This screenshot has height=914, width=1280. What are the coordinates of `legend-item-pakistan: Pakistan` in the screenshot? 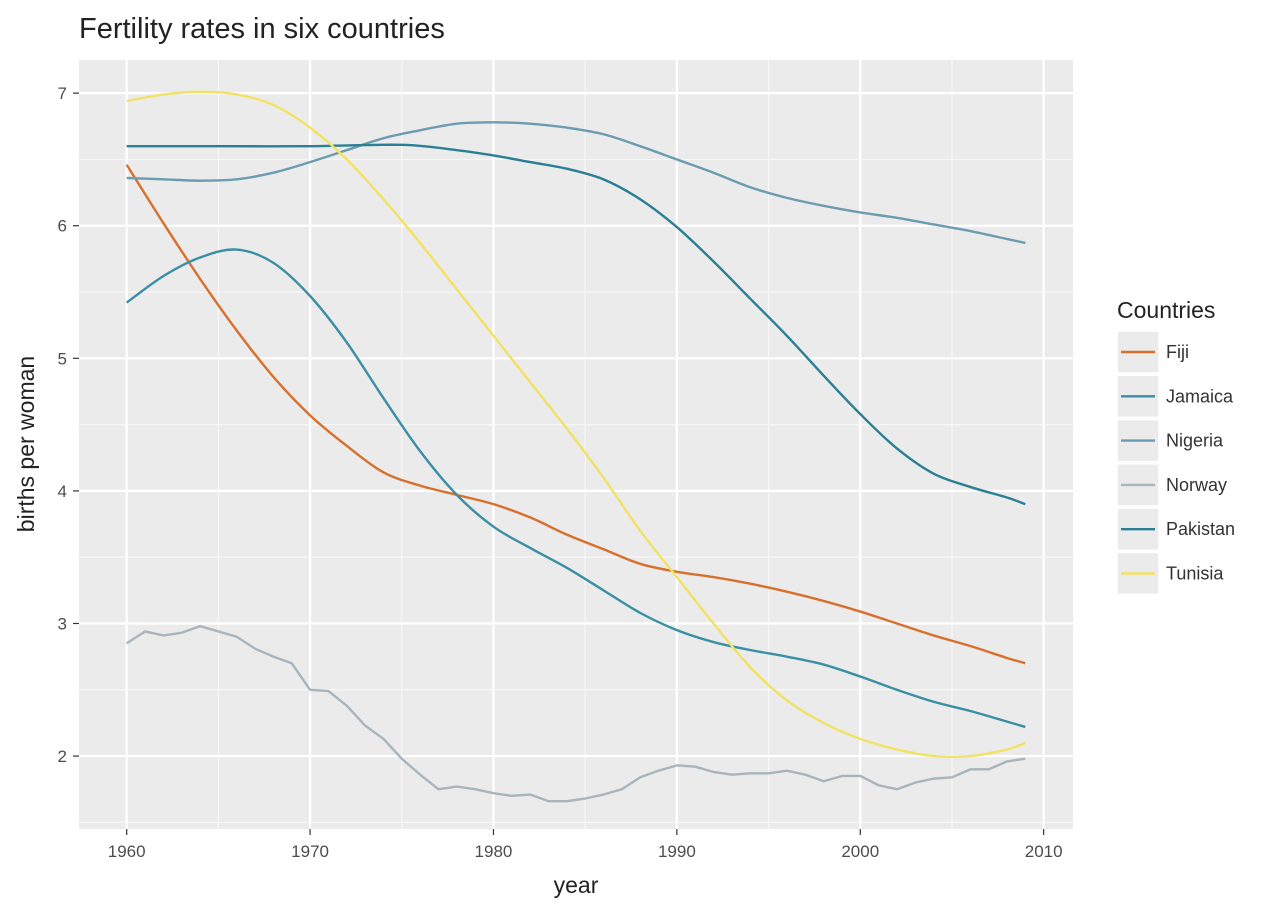 It's located at (1175, 529).